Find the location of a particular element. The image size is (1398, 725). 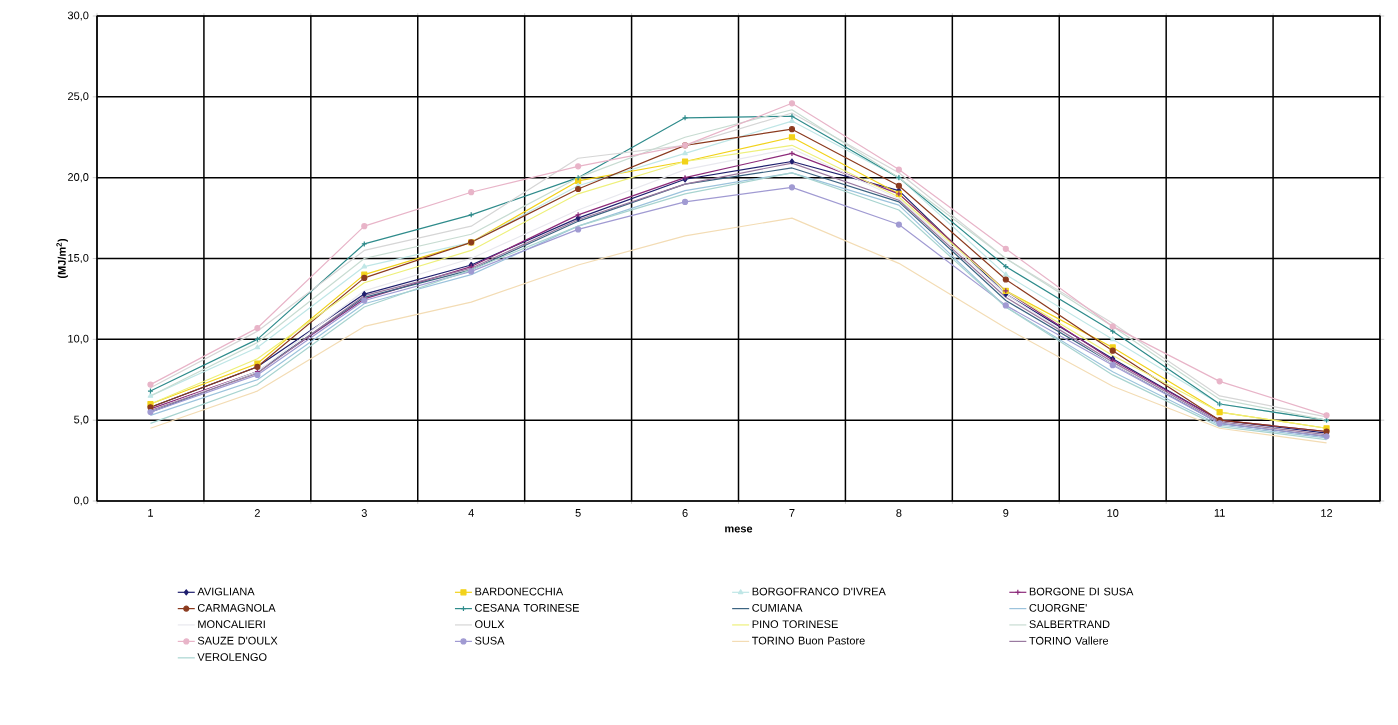

legend-label: CARMAGNOLA is located at coordinates (236, 607).